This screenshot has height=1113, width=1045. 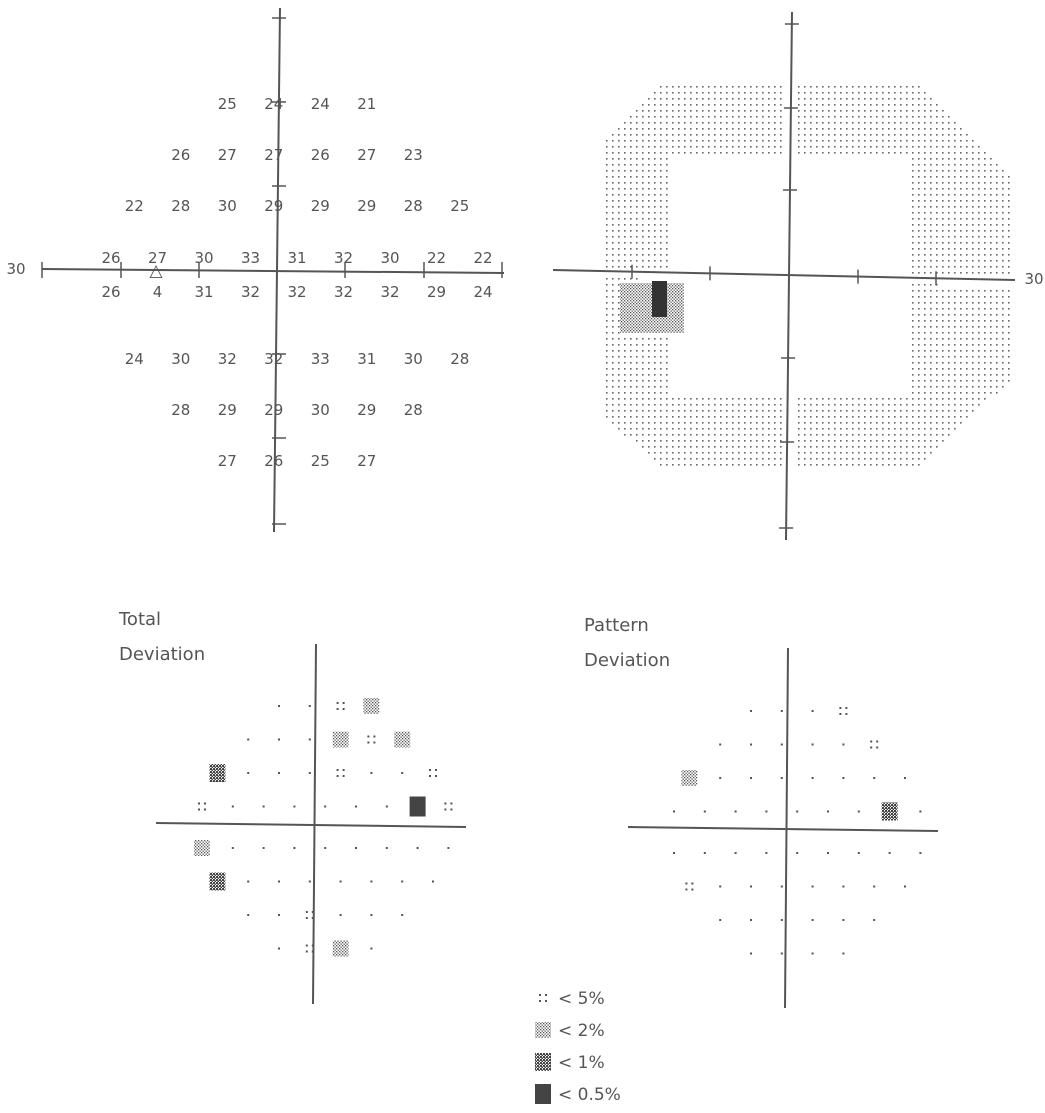 I want to click on threshold-value: 32, so click(x=273, y=359).